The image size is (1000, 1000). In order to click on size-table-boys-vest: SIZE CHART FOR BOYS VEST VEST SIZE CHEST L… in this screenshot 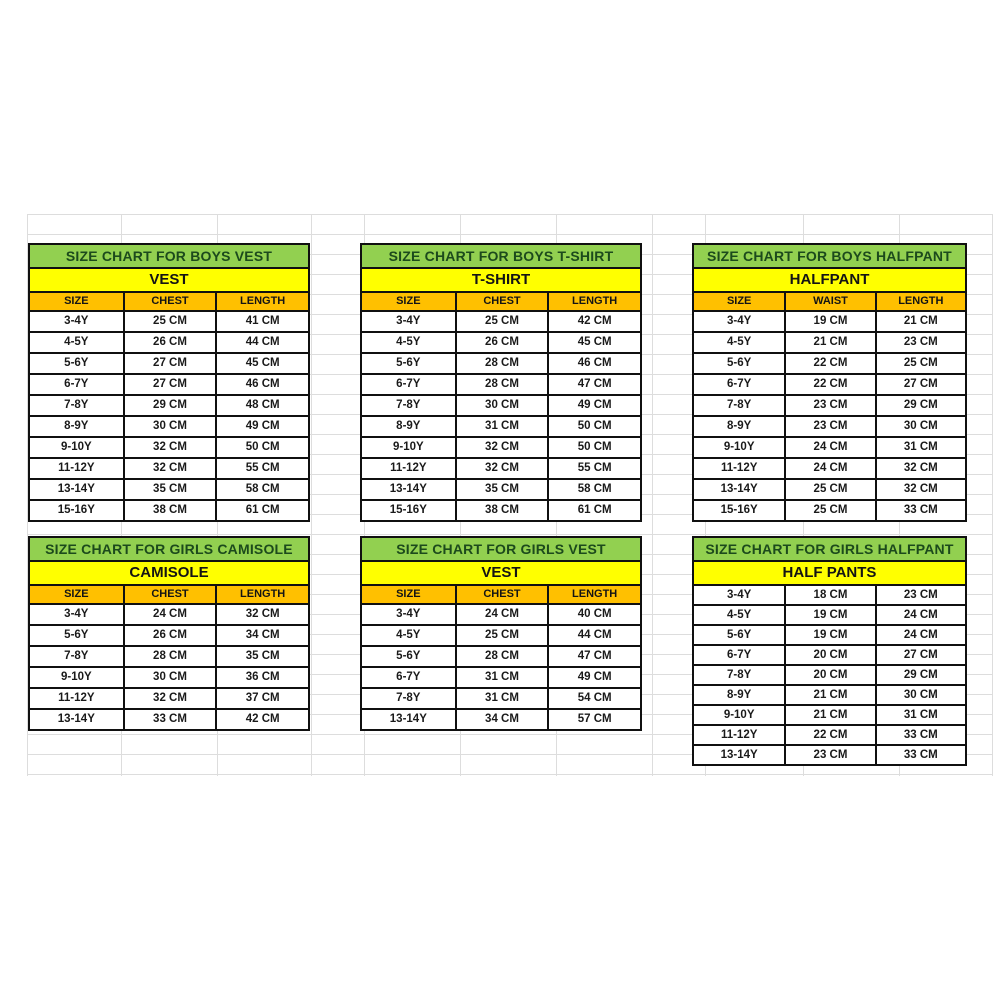, I will do `click(169, 382)`.